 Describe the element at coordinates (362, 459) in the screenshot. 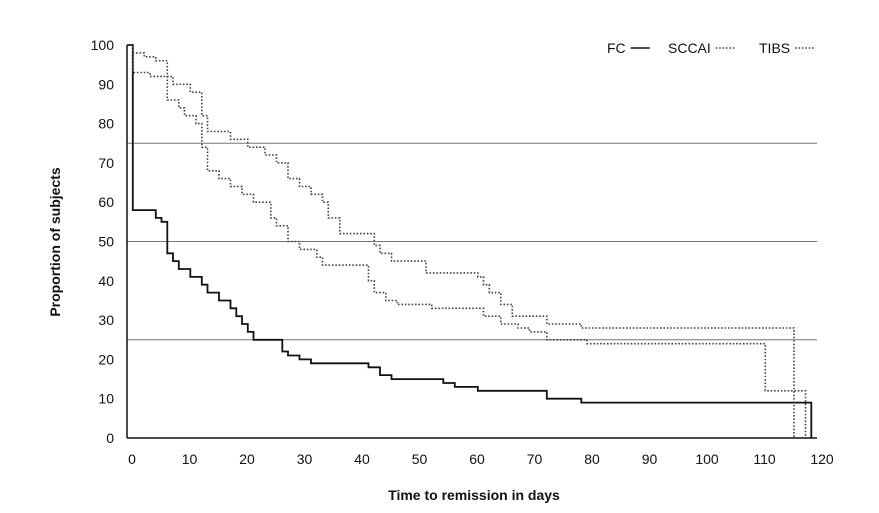

I see `x-tick-label: 40` at that location.